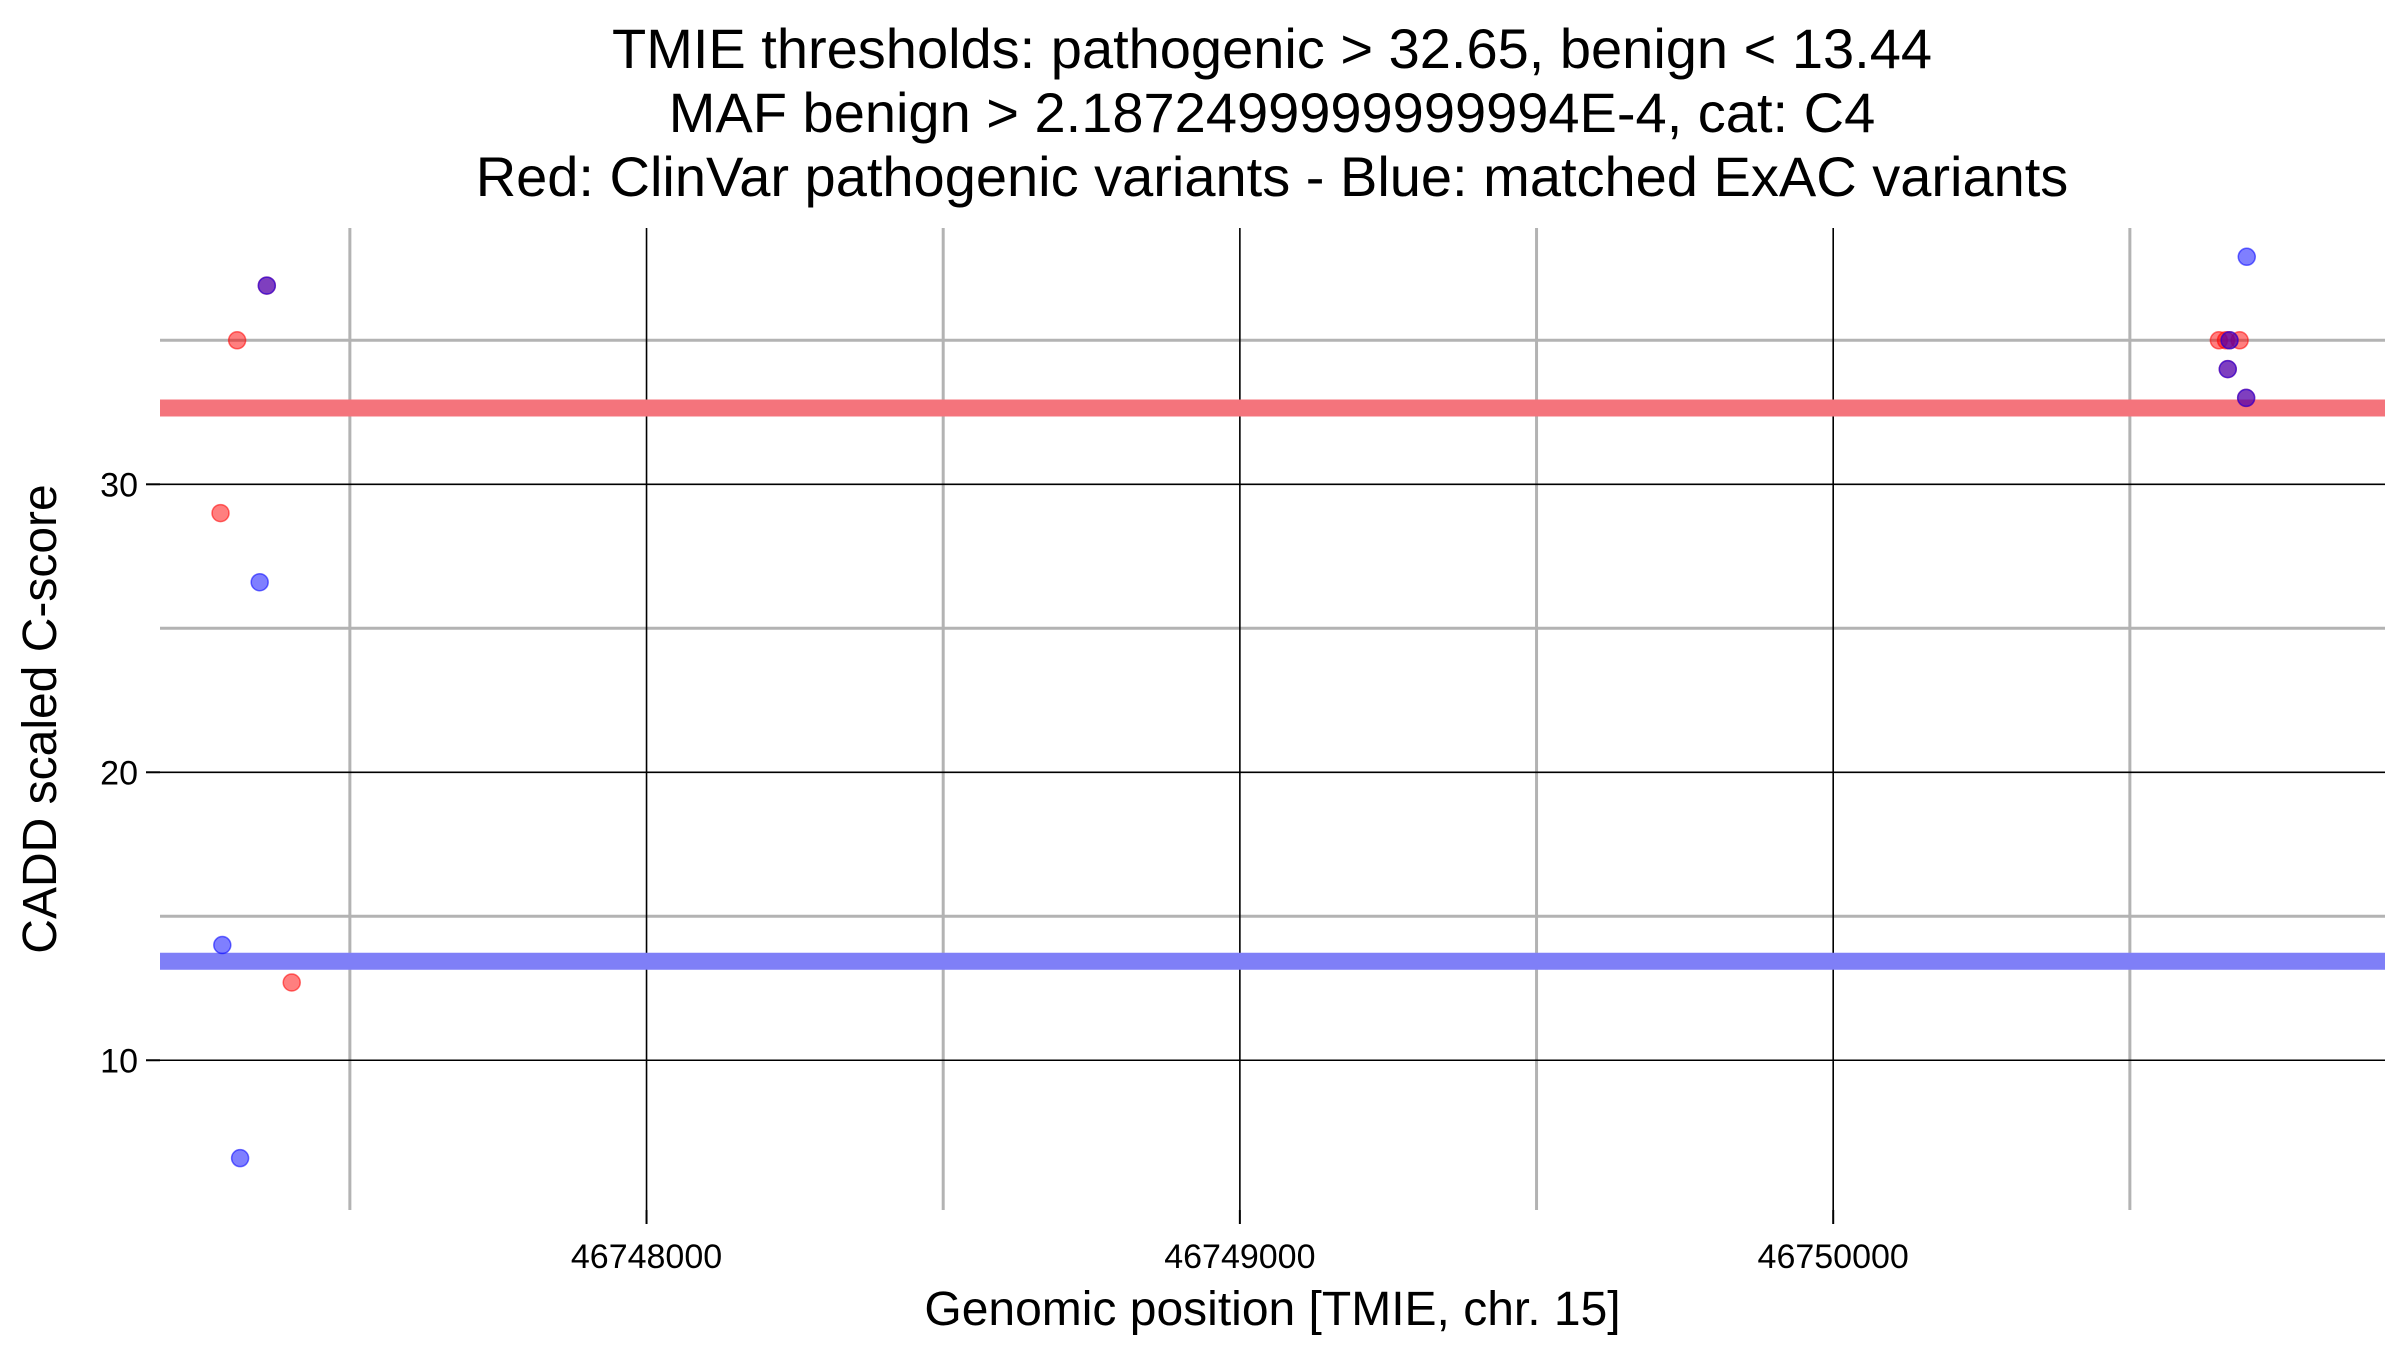 The width and height of the screenshot is (2400, 1350). I want to click on x-tick-label: 46748000, so click(646, 1257).